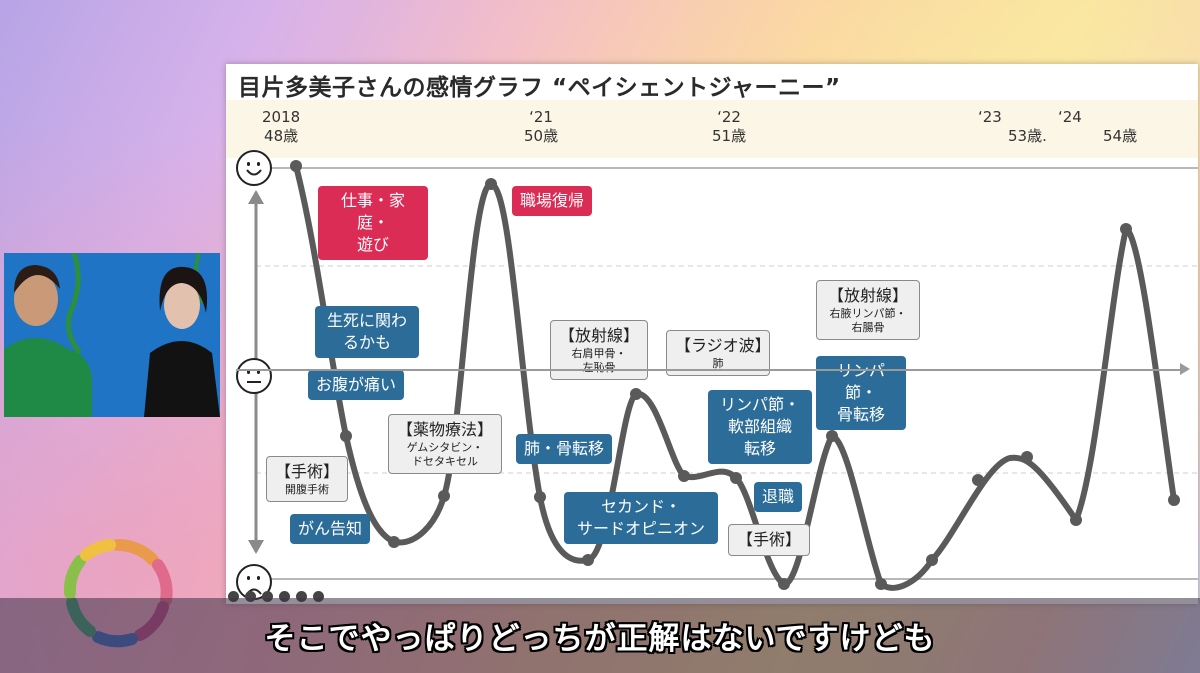 This screenshot has width=1200, height=673. Describe the element at coordinates (307, 489) in the screenshot. I see `tag-sub: 開腹手術` at that location.